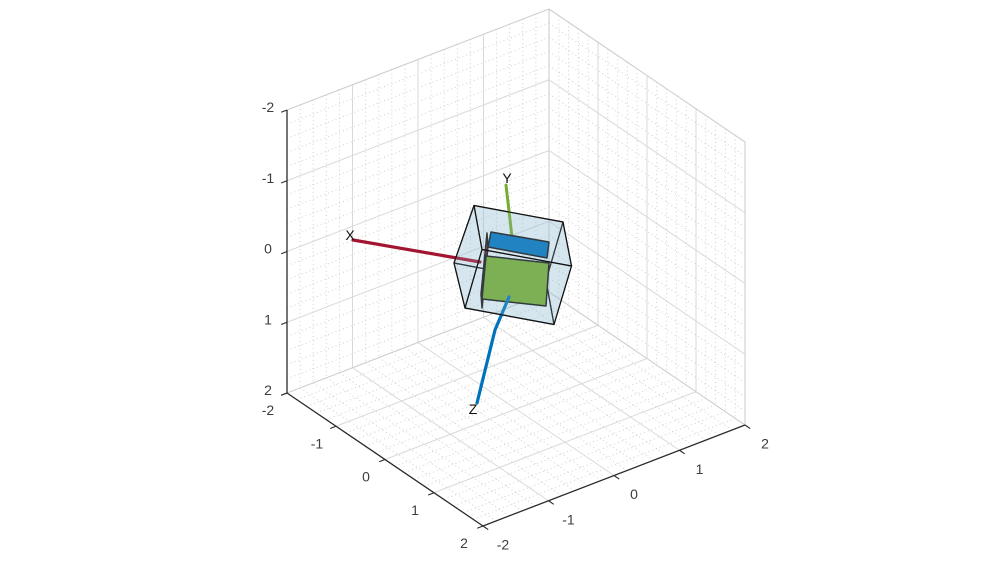 This screenshot has height=562, width=999. Describe the element at coordinates (268, 249) in the screenshot. I see `z-tick-label: 0` at that location.